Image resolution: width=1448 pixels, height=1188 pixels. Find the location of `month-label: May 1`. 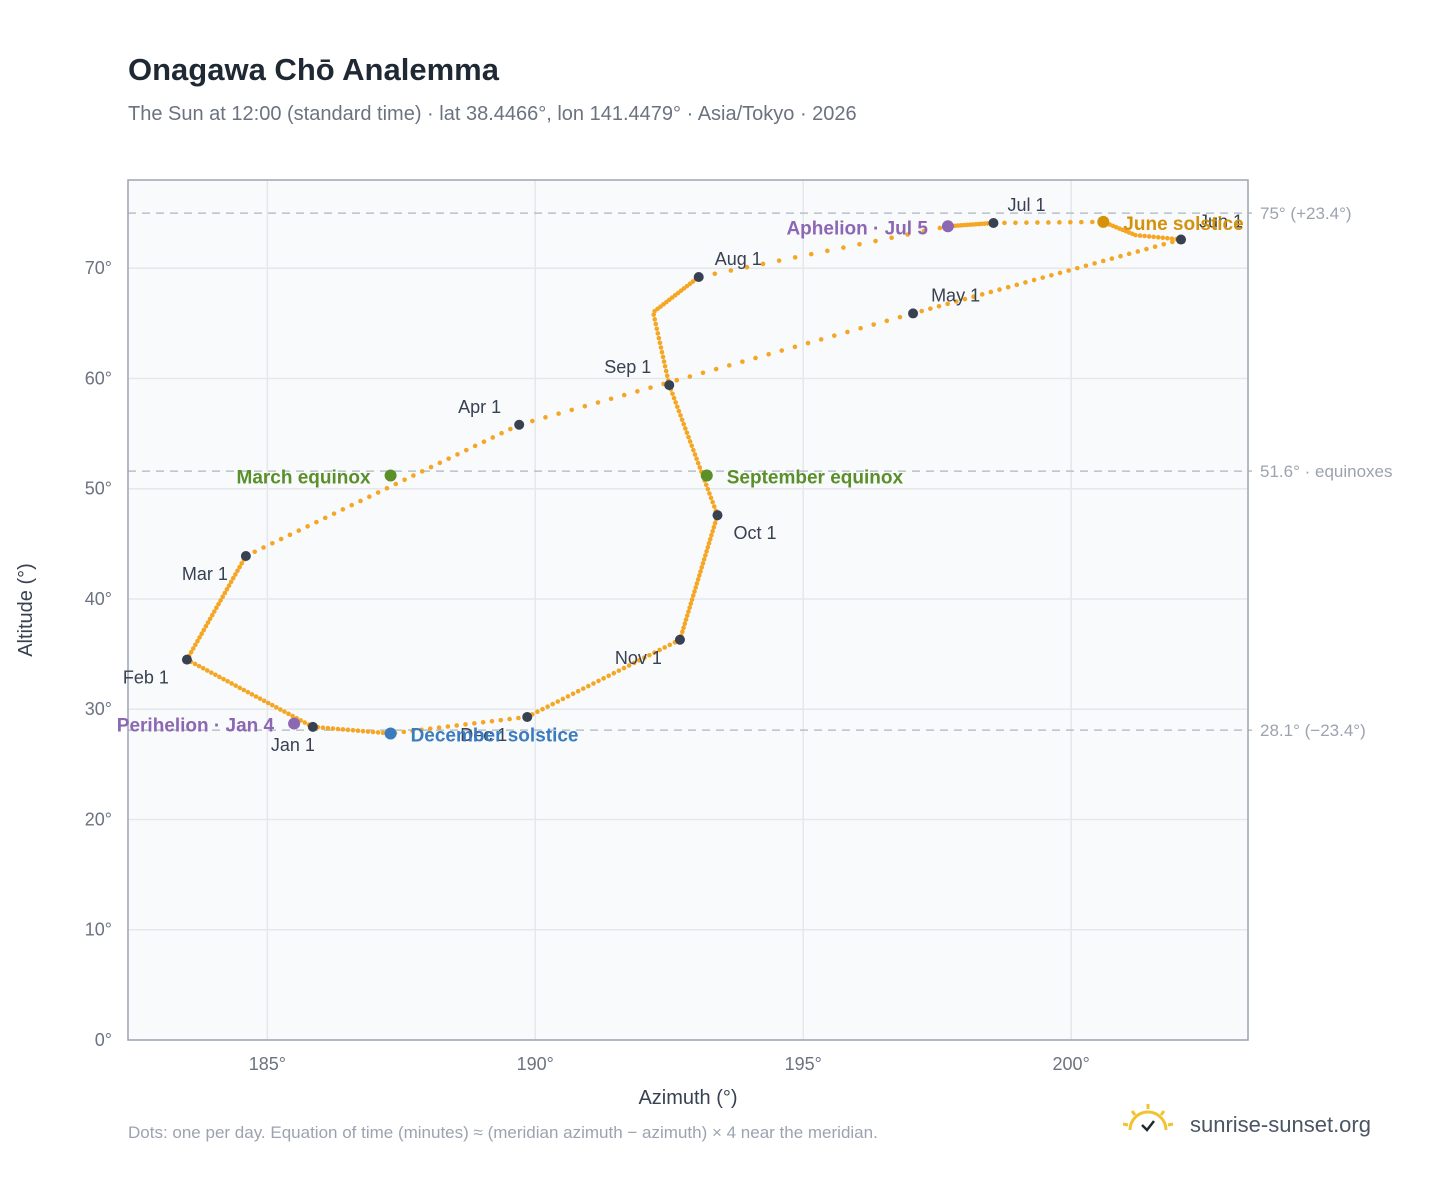

month-label: May 1 is located at coordinates (955, 295).